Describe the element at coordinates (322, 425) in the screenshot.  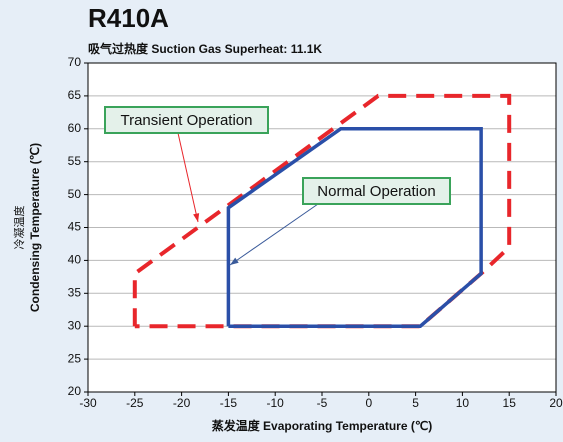
I see `x-axis-label: 蒸发温度 Evaporating Temperature (℃)` at that location.